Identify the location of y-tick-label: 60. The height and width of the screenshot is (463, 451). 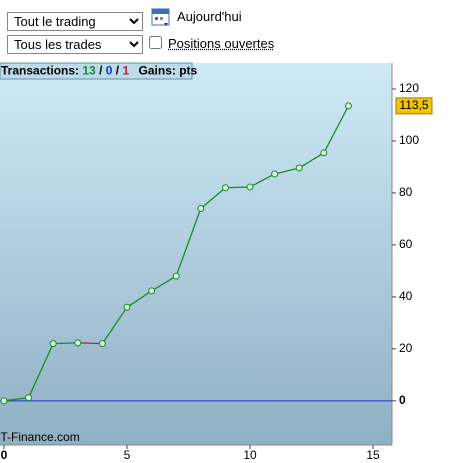
(406, 244).